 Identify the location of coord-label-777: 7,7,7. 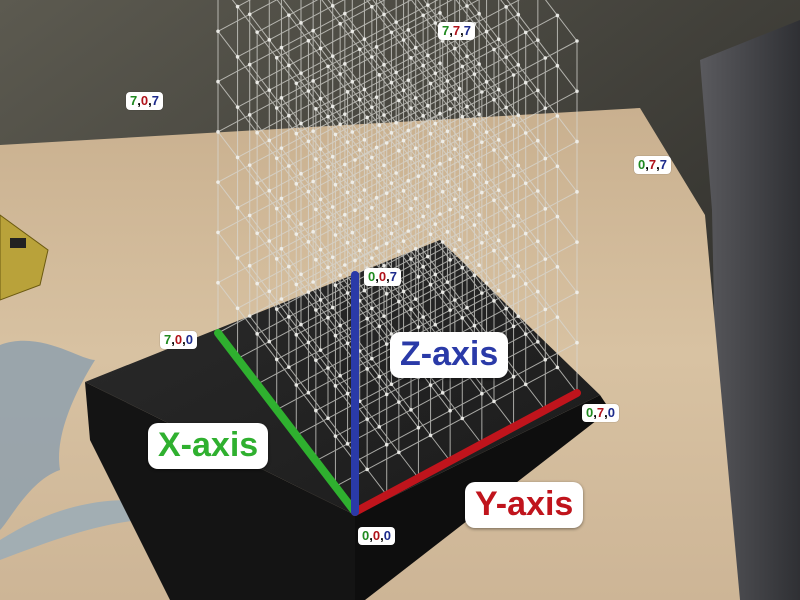
(456, 31).